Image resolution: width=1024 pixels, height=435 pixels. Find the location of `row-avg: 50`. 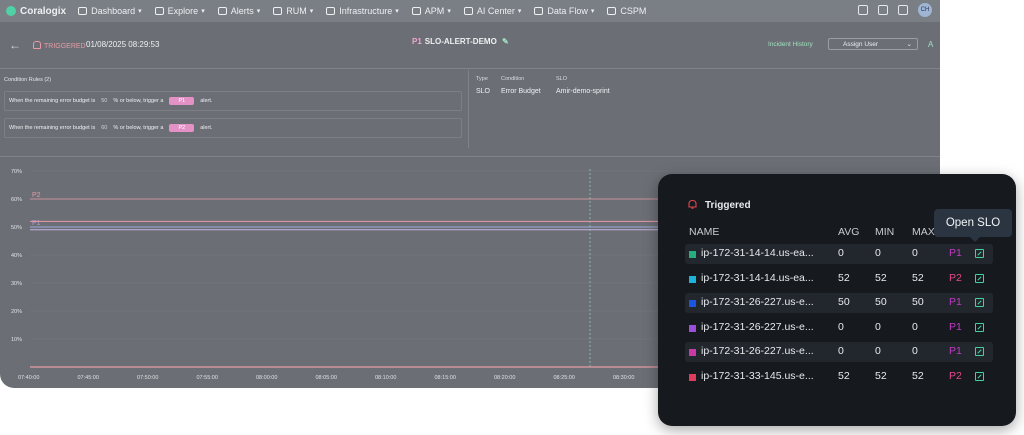

row-avg: 50 is located at coordinates (844, 302).